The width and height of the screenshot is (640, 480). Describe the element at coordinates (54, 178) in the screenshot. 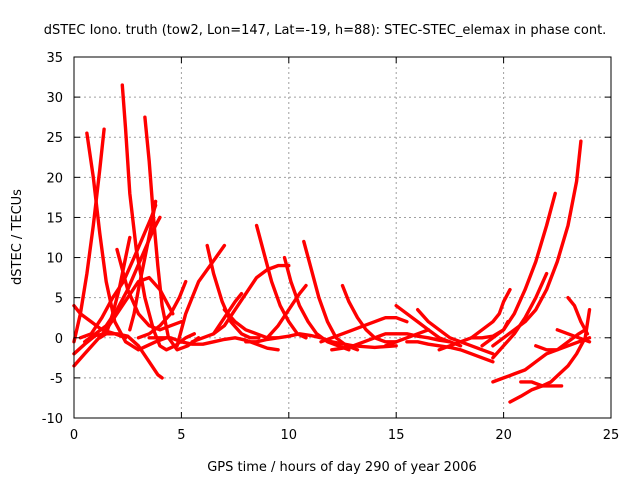

I see `y-tick-label: 20` at that location.